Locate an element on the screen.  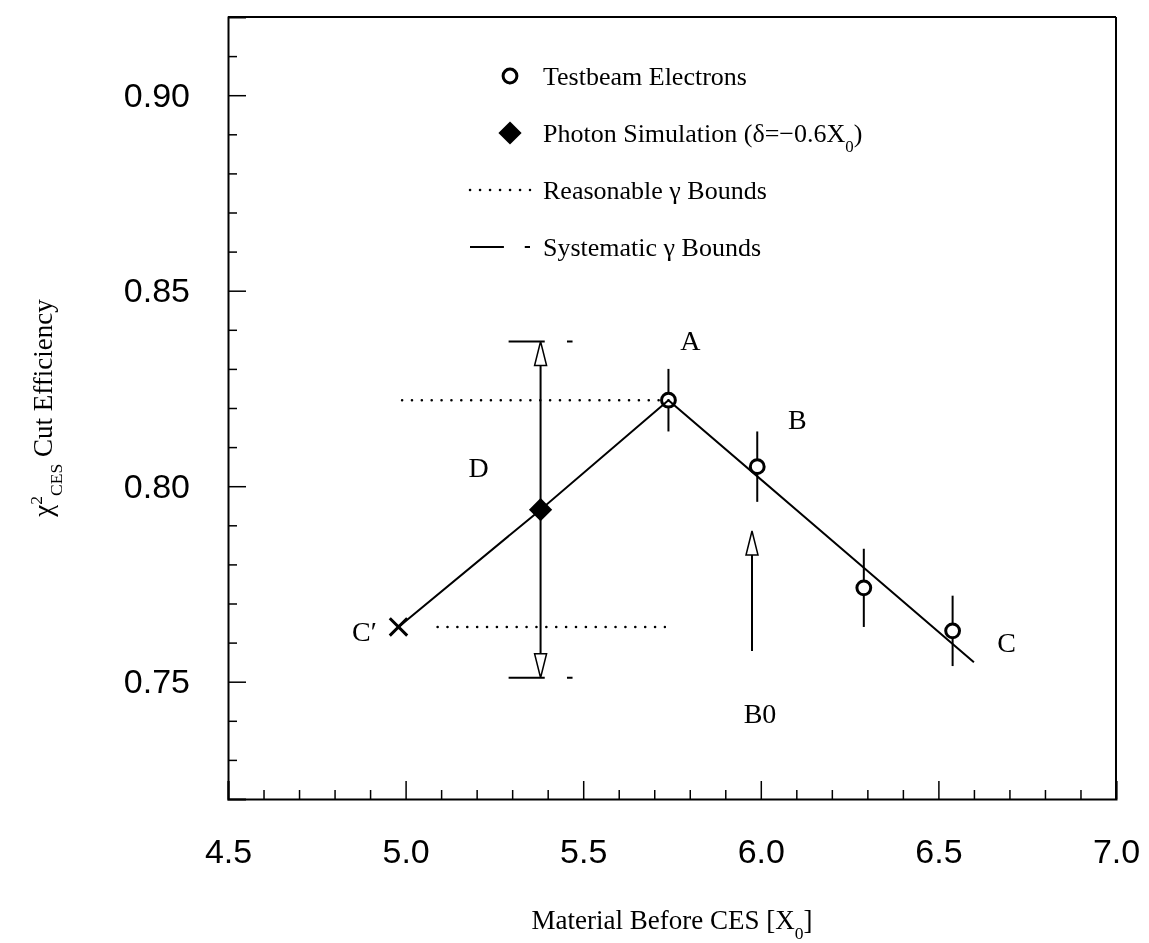
annotation: C′ is located at coordinates (364, 631).